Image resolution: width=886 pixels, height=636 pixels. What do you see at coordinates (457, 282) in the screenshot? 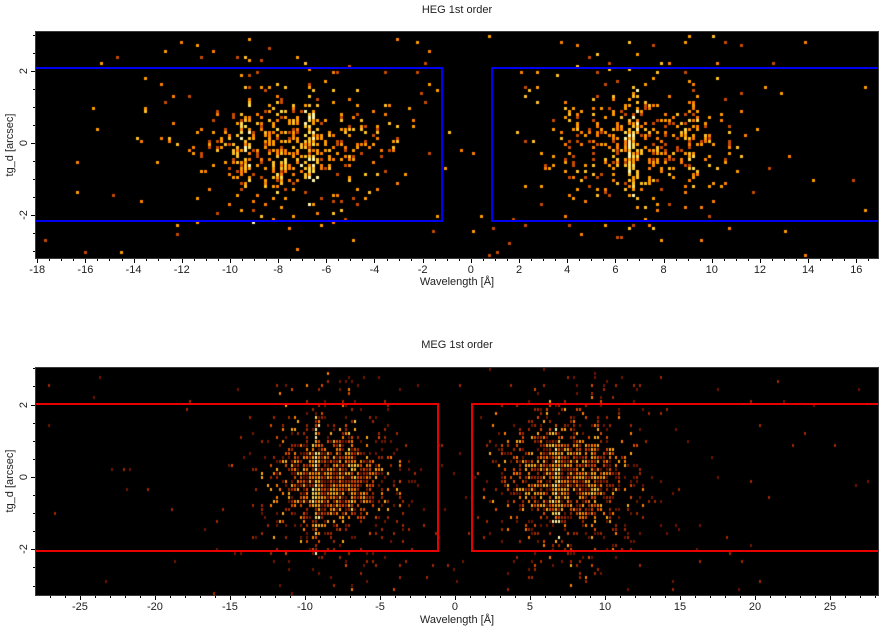
I see `heg-xaxis-label: Wavelength [Å]` at bounding box center [457, 282].